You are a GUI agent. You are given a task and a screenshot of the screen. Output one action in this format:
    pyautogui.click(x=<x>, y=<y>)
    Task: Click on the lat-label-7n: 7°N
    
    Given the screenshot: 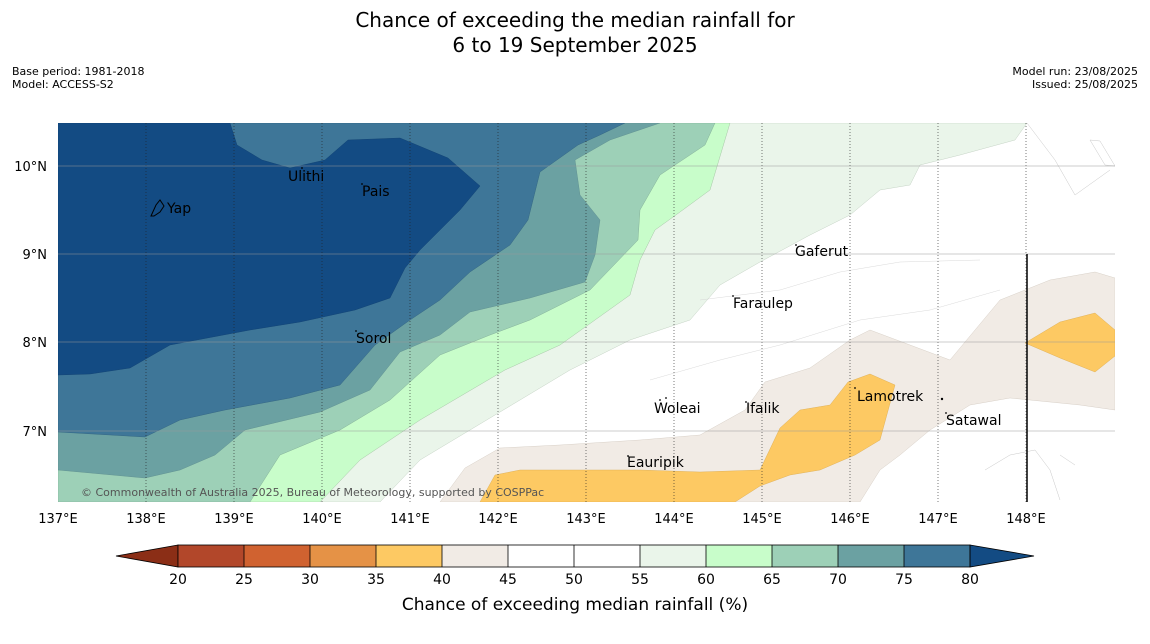 What is the action you would take?
    pyautogui.click(x=35, y=432)
    